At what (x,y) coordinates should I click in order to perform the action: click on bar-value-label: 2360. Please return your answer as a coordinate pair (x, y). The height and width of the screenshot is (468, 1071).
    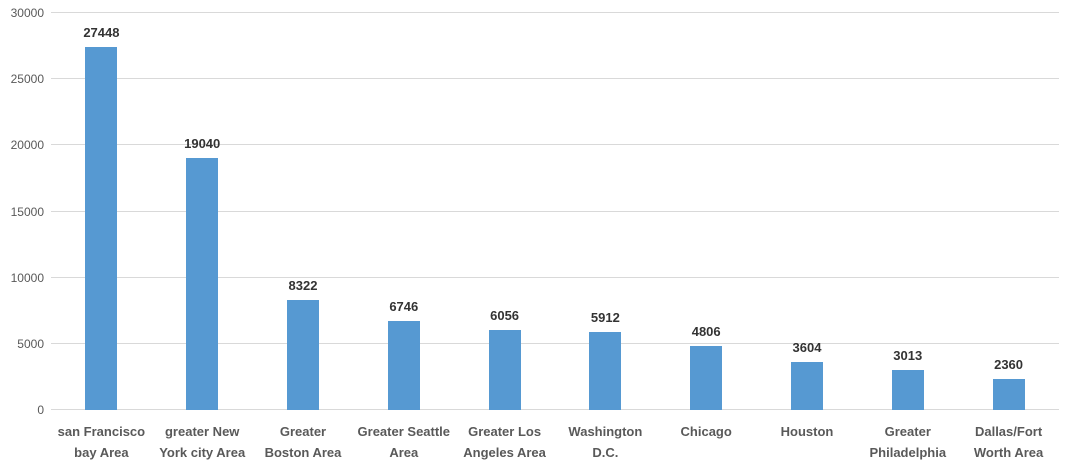
    Looking at the image, I should click on (1009, 364).